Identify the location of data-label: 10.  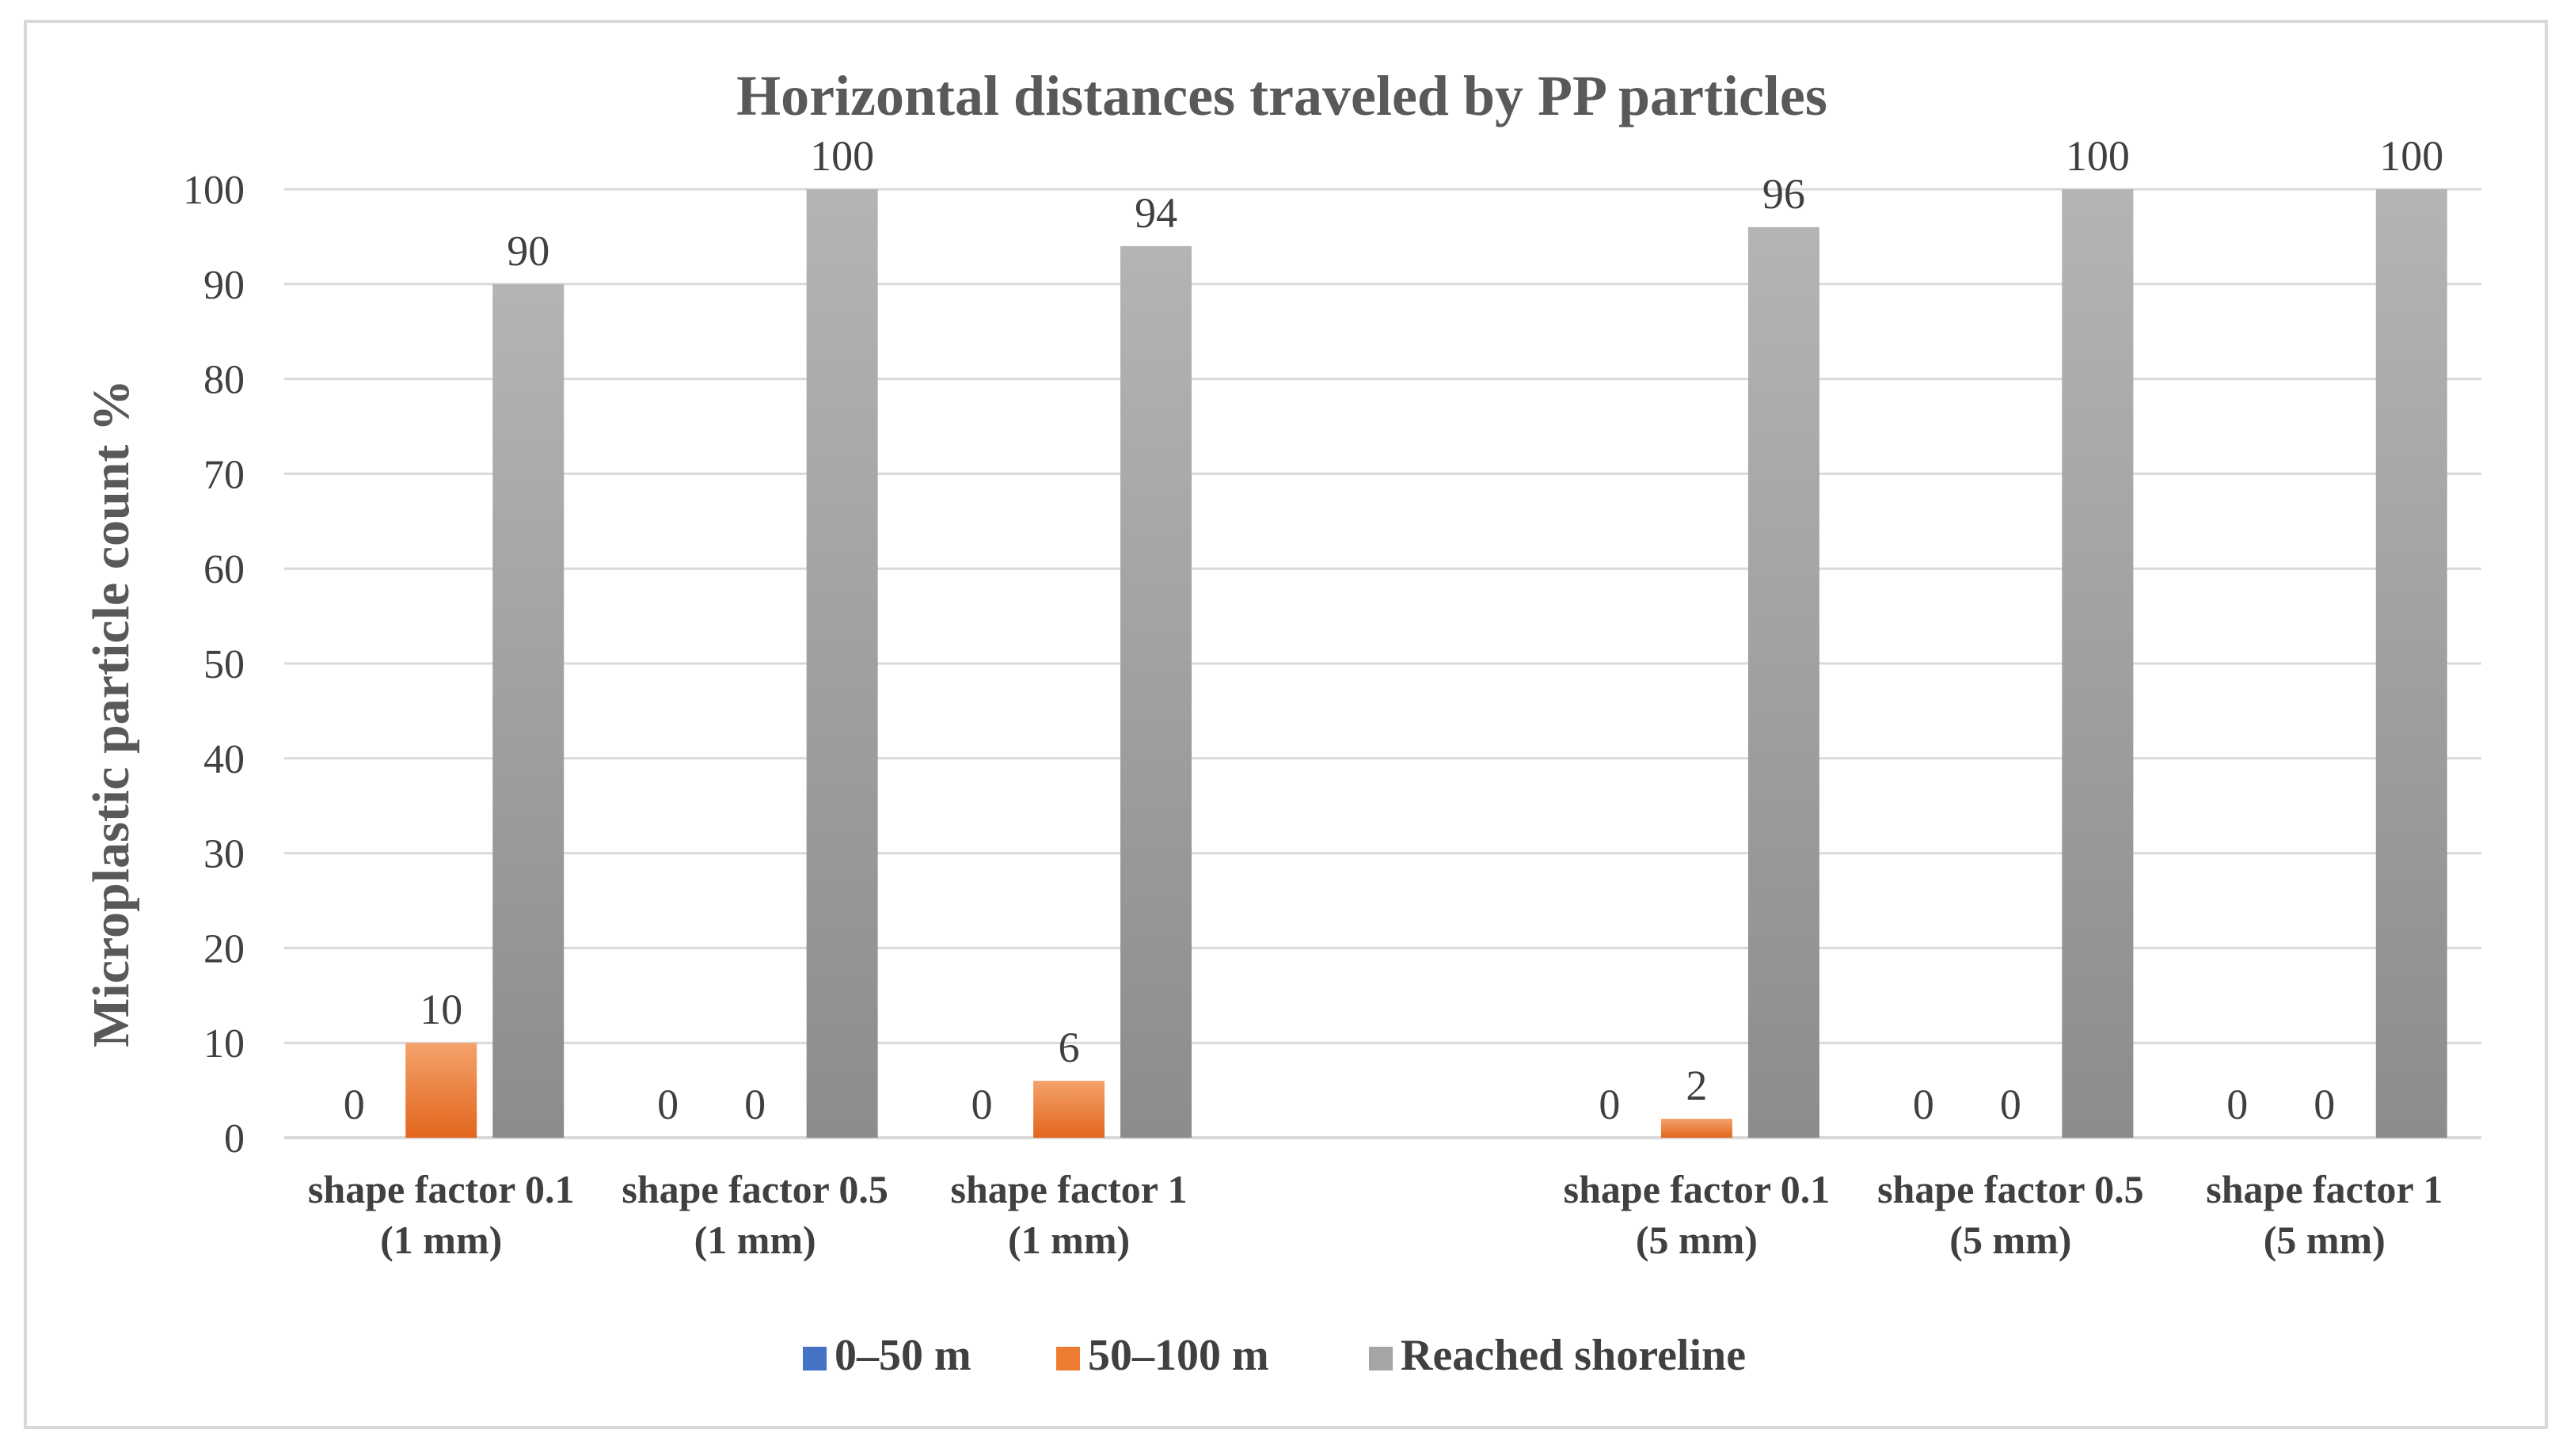
(441, 1009).